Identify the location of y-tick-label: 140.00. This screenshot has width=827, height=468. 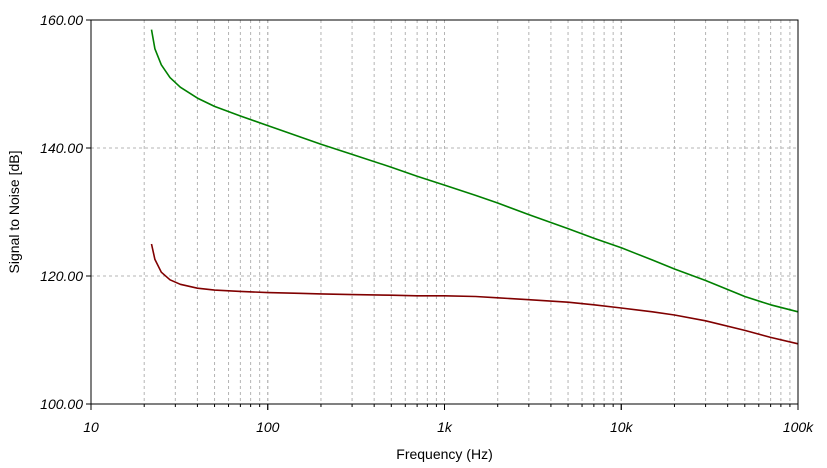
(61, 148).